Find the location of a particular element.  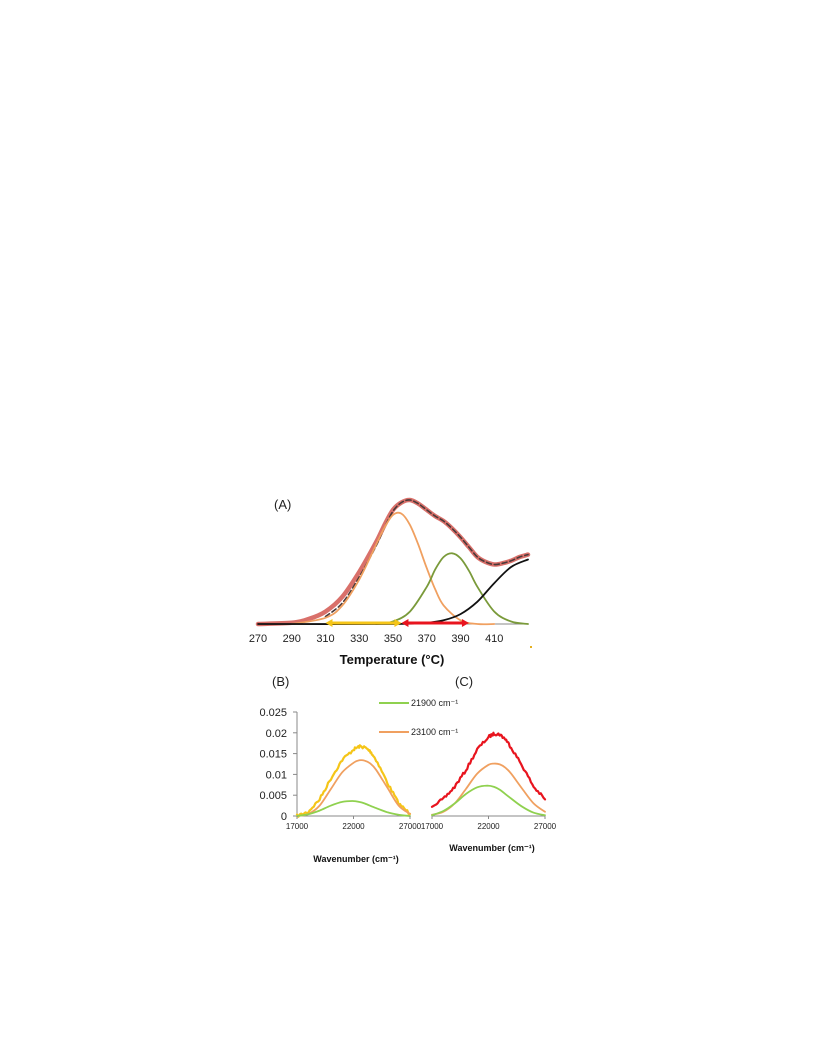

panel-b-series-group is located at coordinates (353, 781).